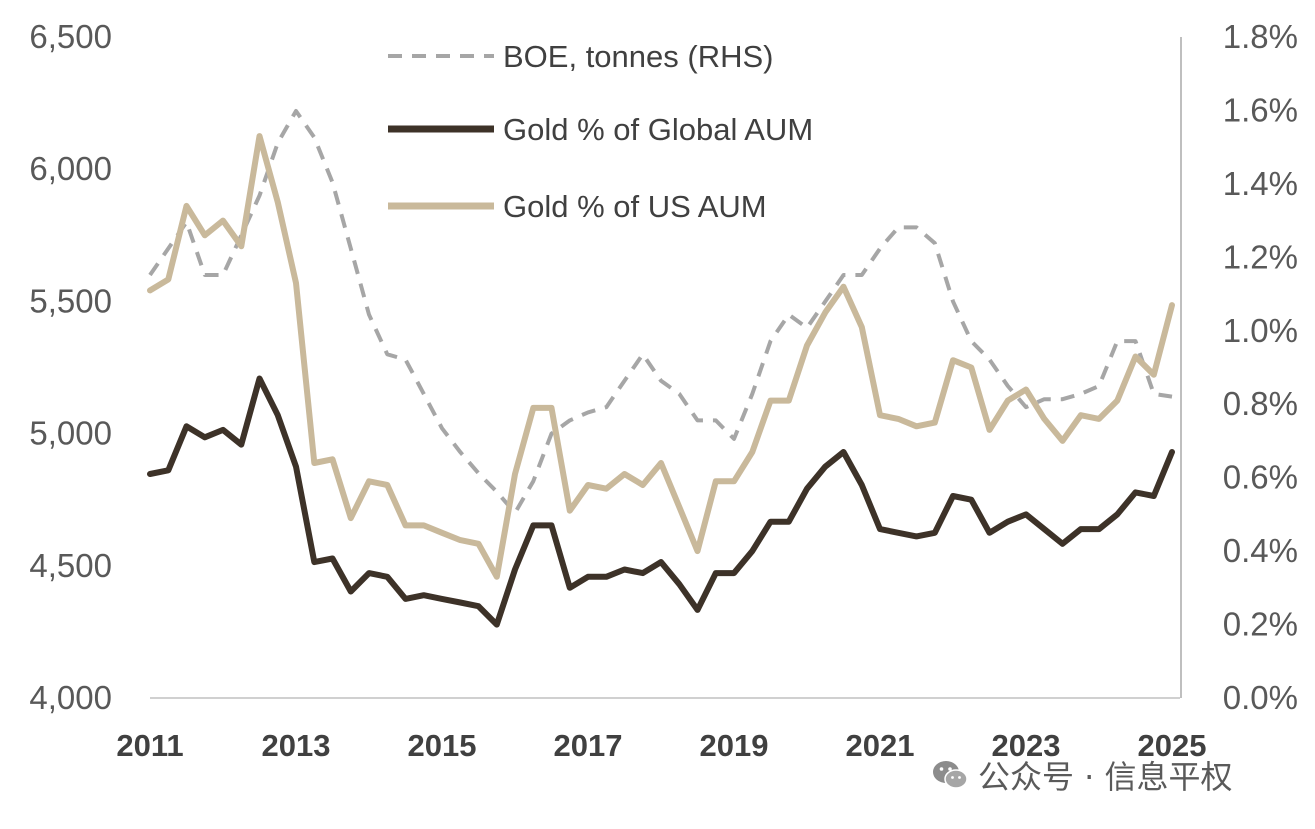  What do you see at coordinates (635, 206) in the screenshot?
I see `legend-label: Gold % of US AUM` at bounding box center [635, 206].